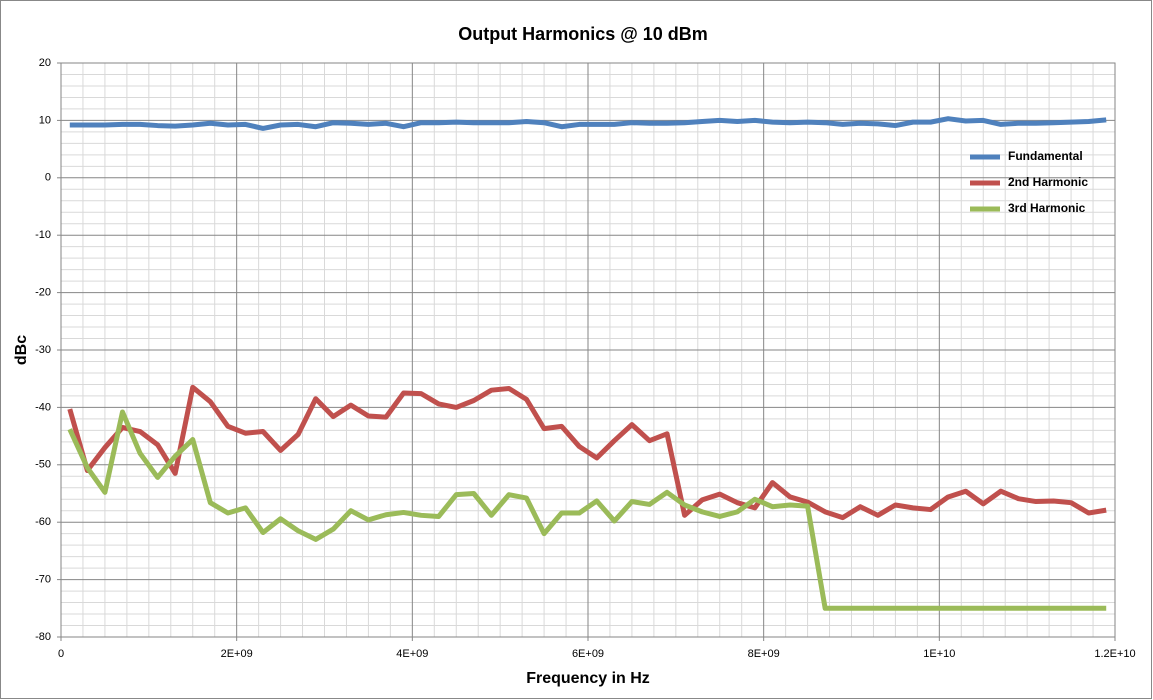  What do you see at coordinates (48, 178) in the screenshot?
I see `y-tick-label: 0` at bounding box center [48, 178].